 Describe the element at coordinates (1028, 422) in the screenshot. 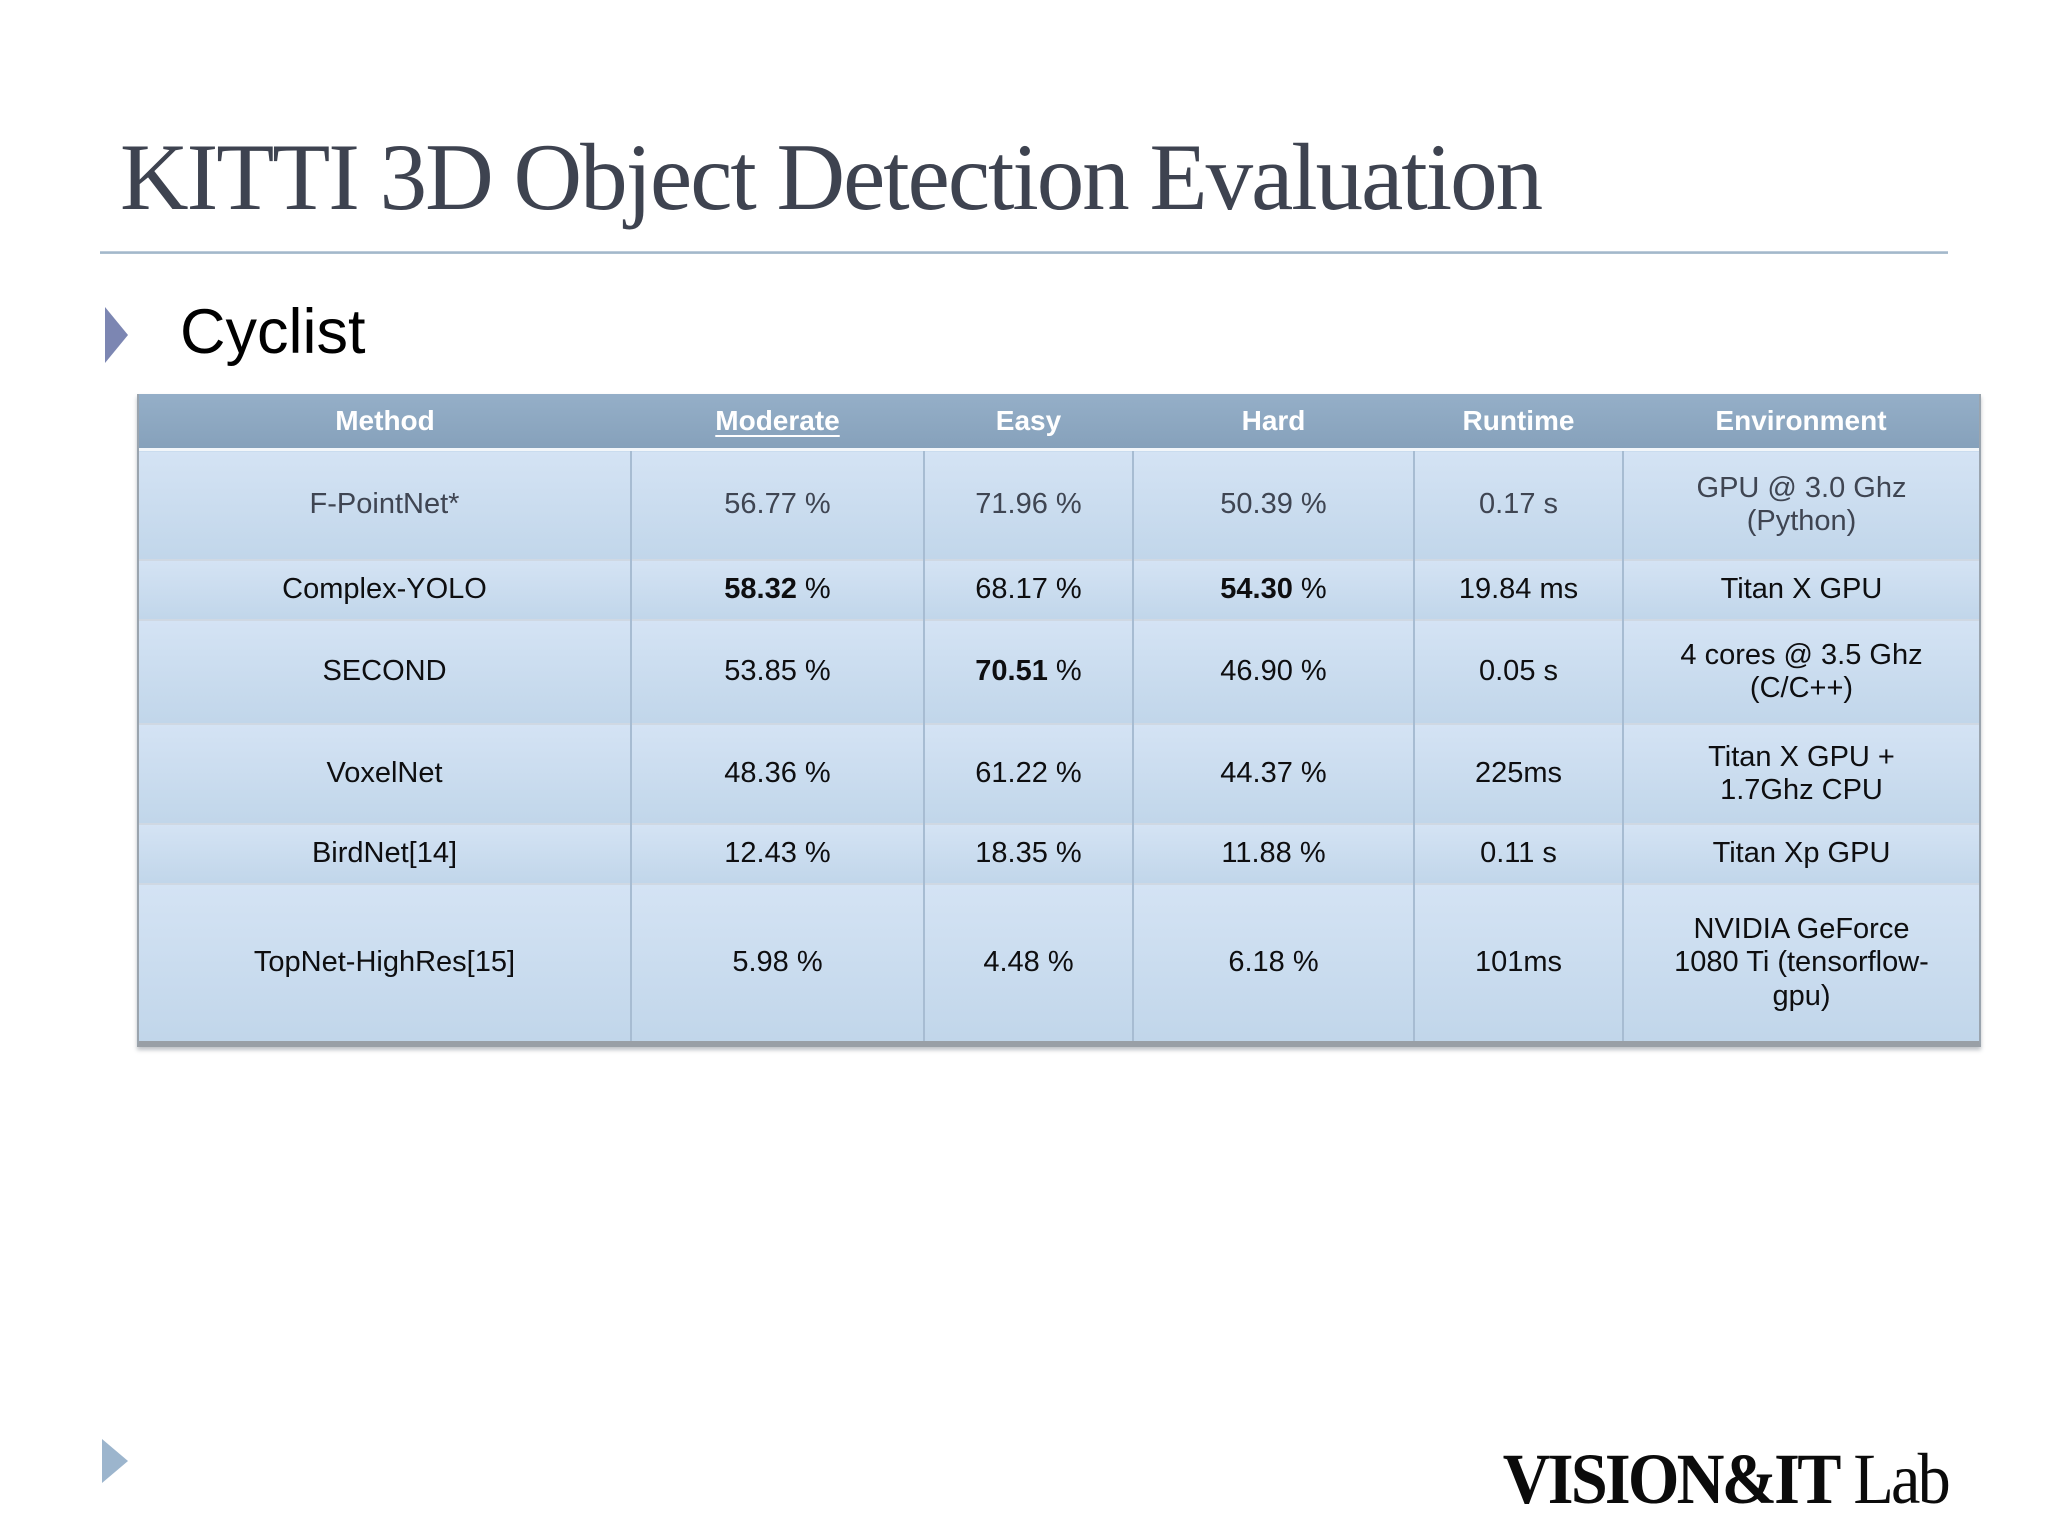

I see `header-easy: Easy` at that location.